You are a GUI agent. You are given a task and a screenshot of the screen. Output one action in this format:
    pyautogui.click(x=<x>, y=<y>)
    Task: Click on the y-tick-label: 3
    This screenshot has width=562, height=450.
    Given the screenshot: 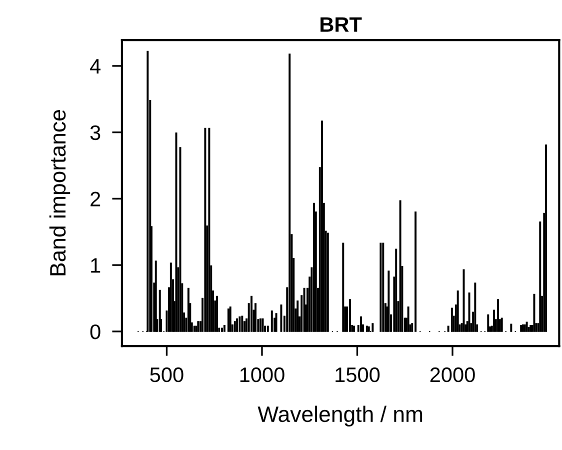 What is the action you would take?
    pyautogui.click(x=95, y=132)
    